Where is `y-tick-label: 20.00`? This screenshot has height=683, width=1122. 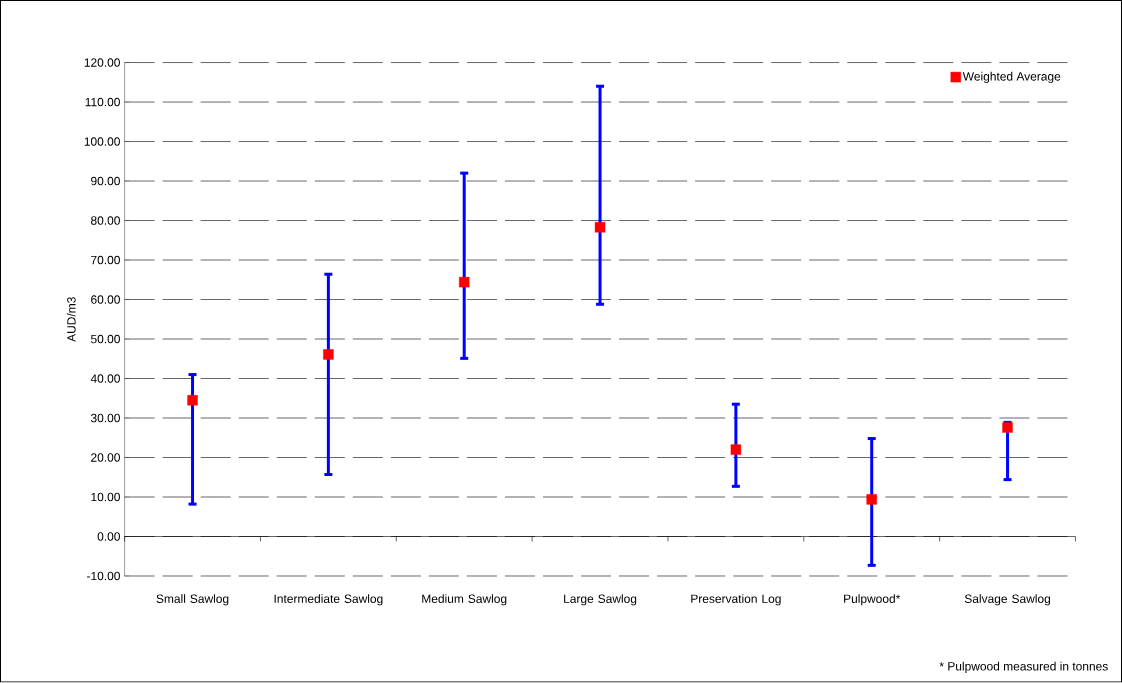 y-tick-label: 20.00 is located at coordinates (105, 457).